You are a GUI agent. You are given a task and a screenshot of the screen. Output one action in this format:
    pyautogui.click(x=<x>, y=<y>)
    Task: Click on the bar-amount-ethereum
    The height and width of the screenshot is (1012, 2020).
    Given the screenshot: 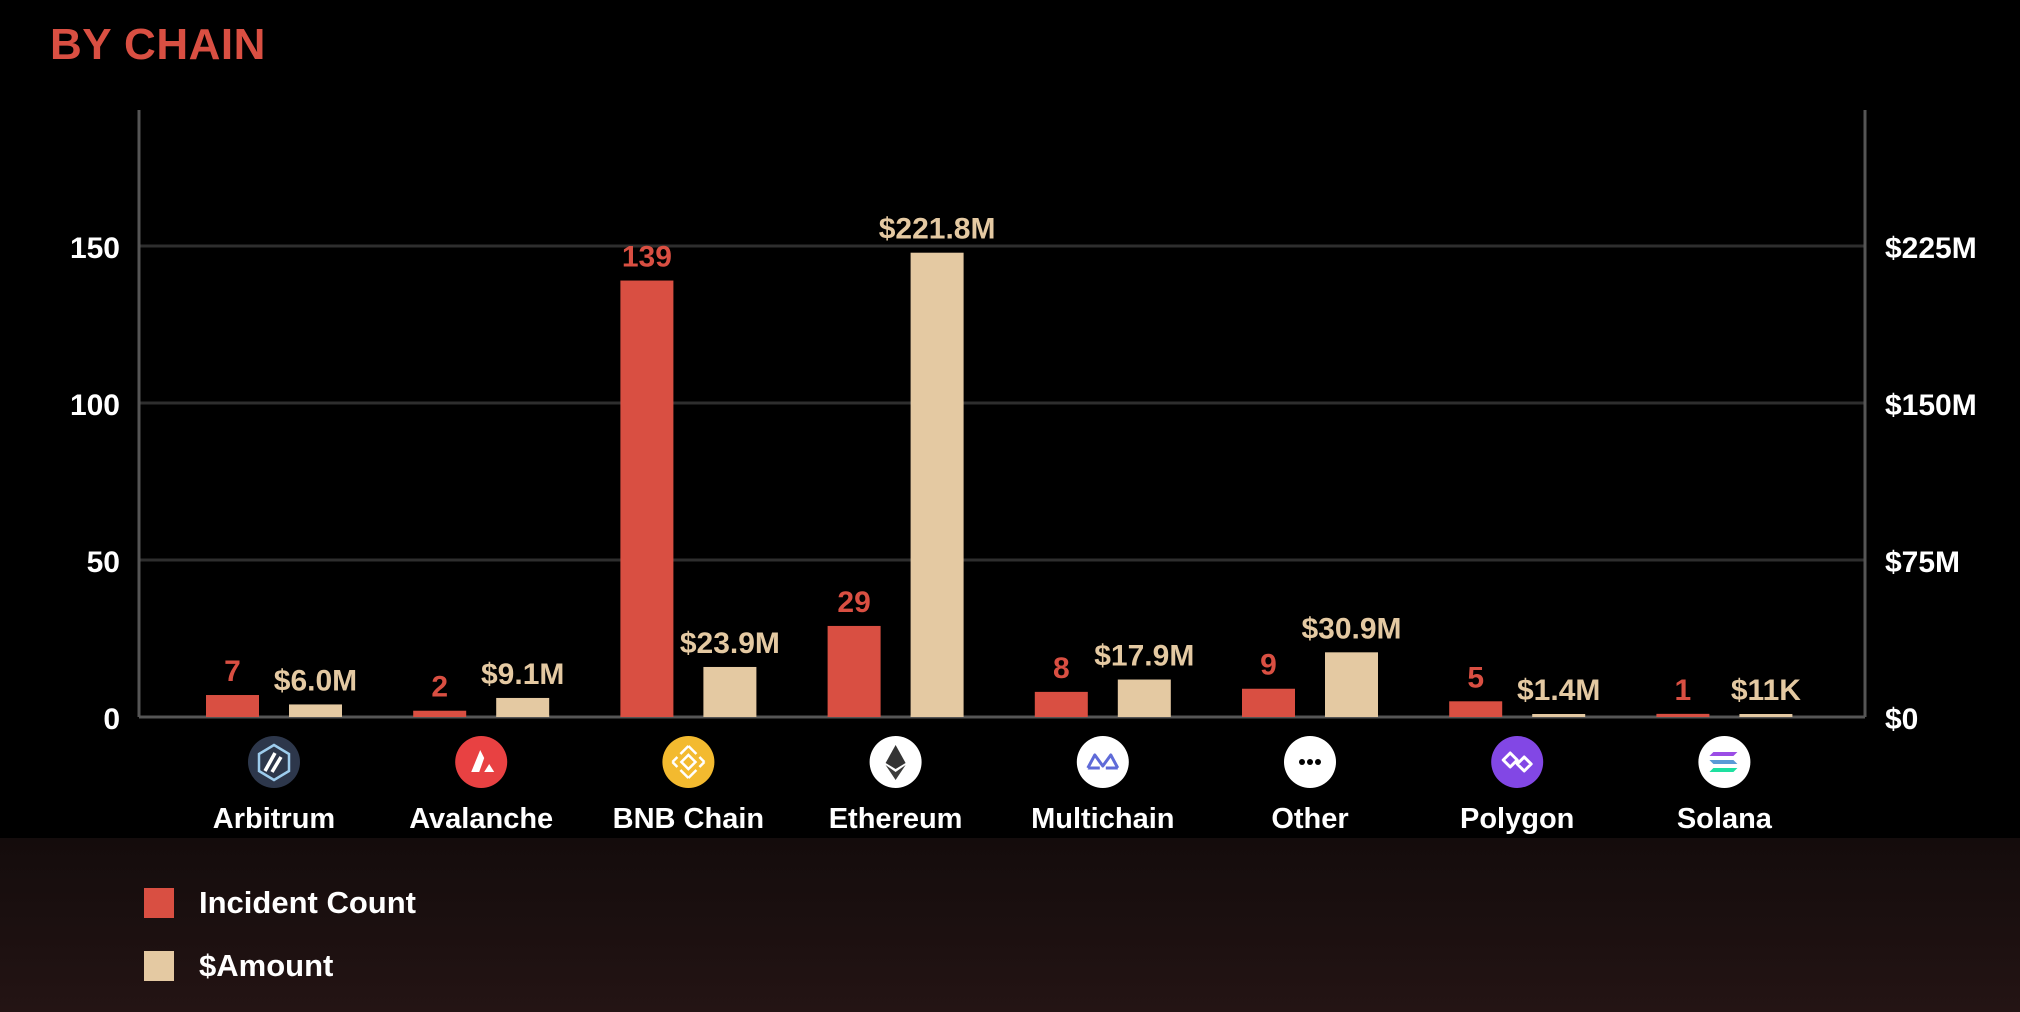 What is the action you would take?
    pyautogui.click(x=937, y=484)
    